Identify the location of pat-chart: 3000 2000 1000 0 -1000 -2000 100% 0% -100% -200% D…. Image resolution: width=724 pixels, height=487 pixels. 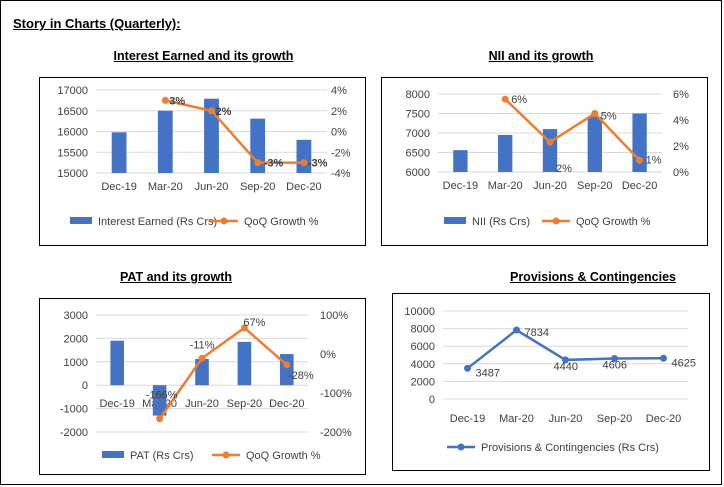
(206, 386).